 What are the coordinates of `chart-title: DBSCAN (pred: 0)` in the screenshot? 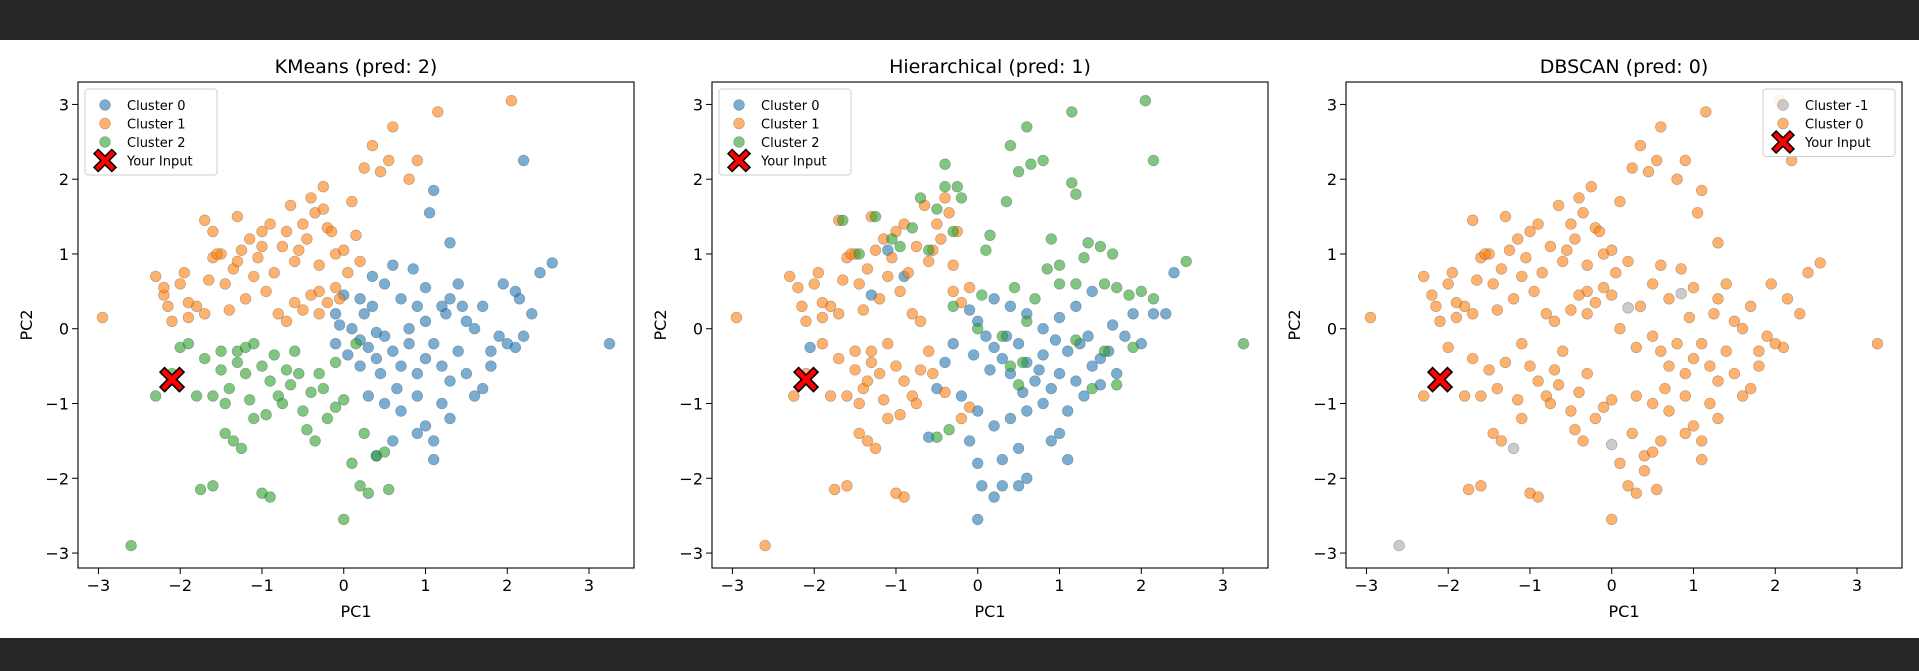 It's located at (1624, 67).